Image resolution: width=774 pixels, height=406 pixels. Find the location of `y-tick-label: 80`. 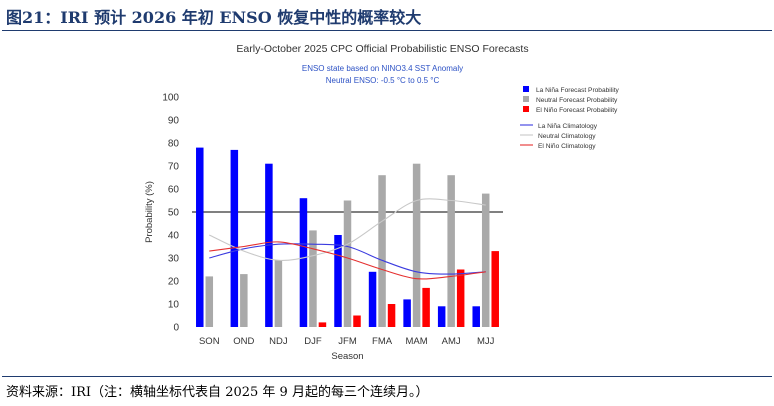

y-tick-label: 80 is located at coordinates (174, 144).